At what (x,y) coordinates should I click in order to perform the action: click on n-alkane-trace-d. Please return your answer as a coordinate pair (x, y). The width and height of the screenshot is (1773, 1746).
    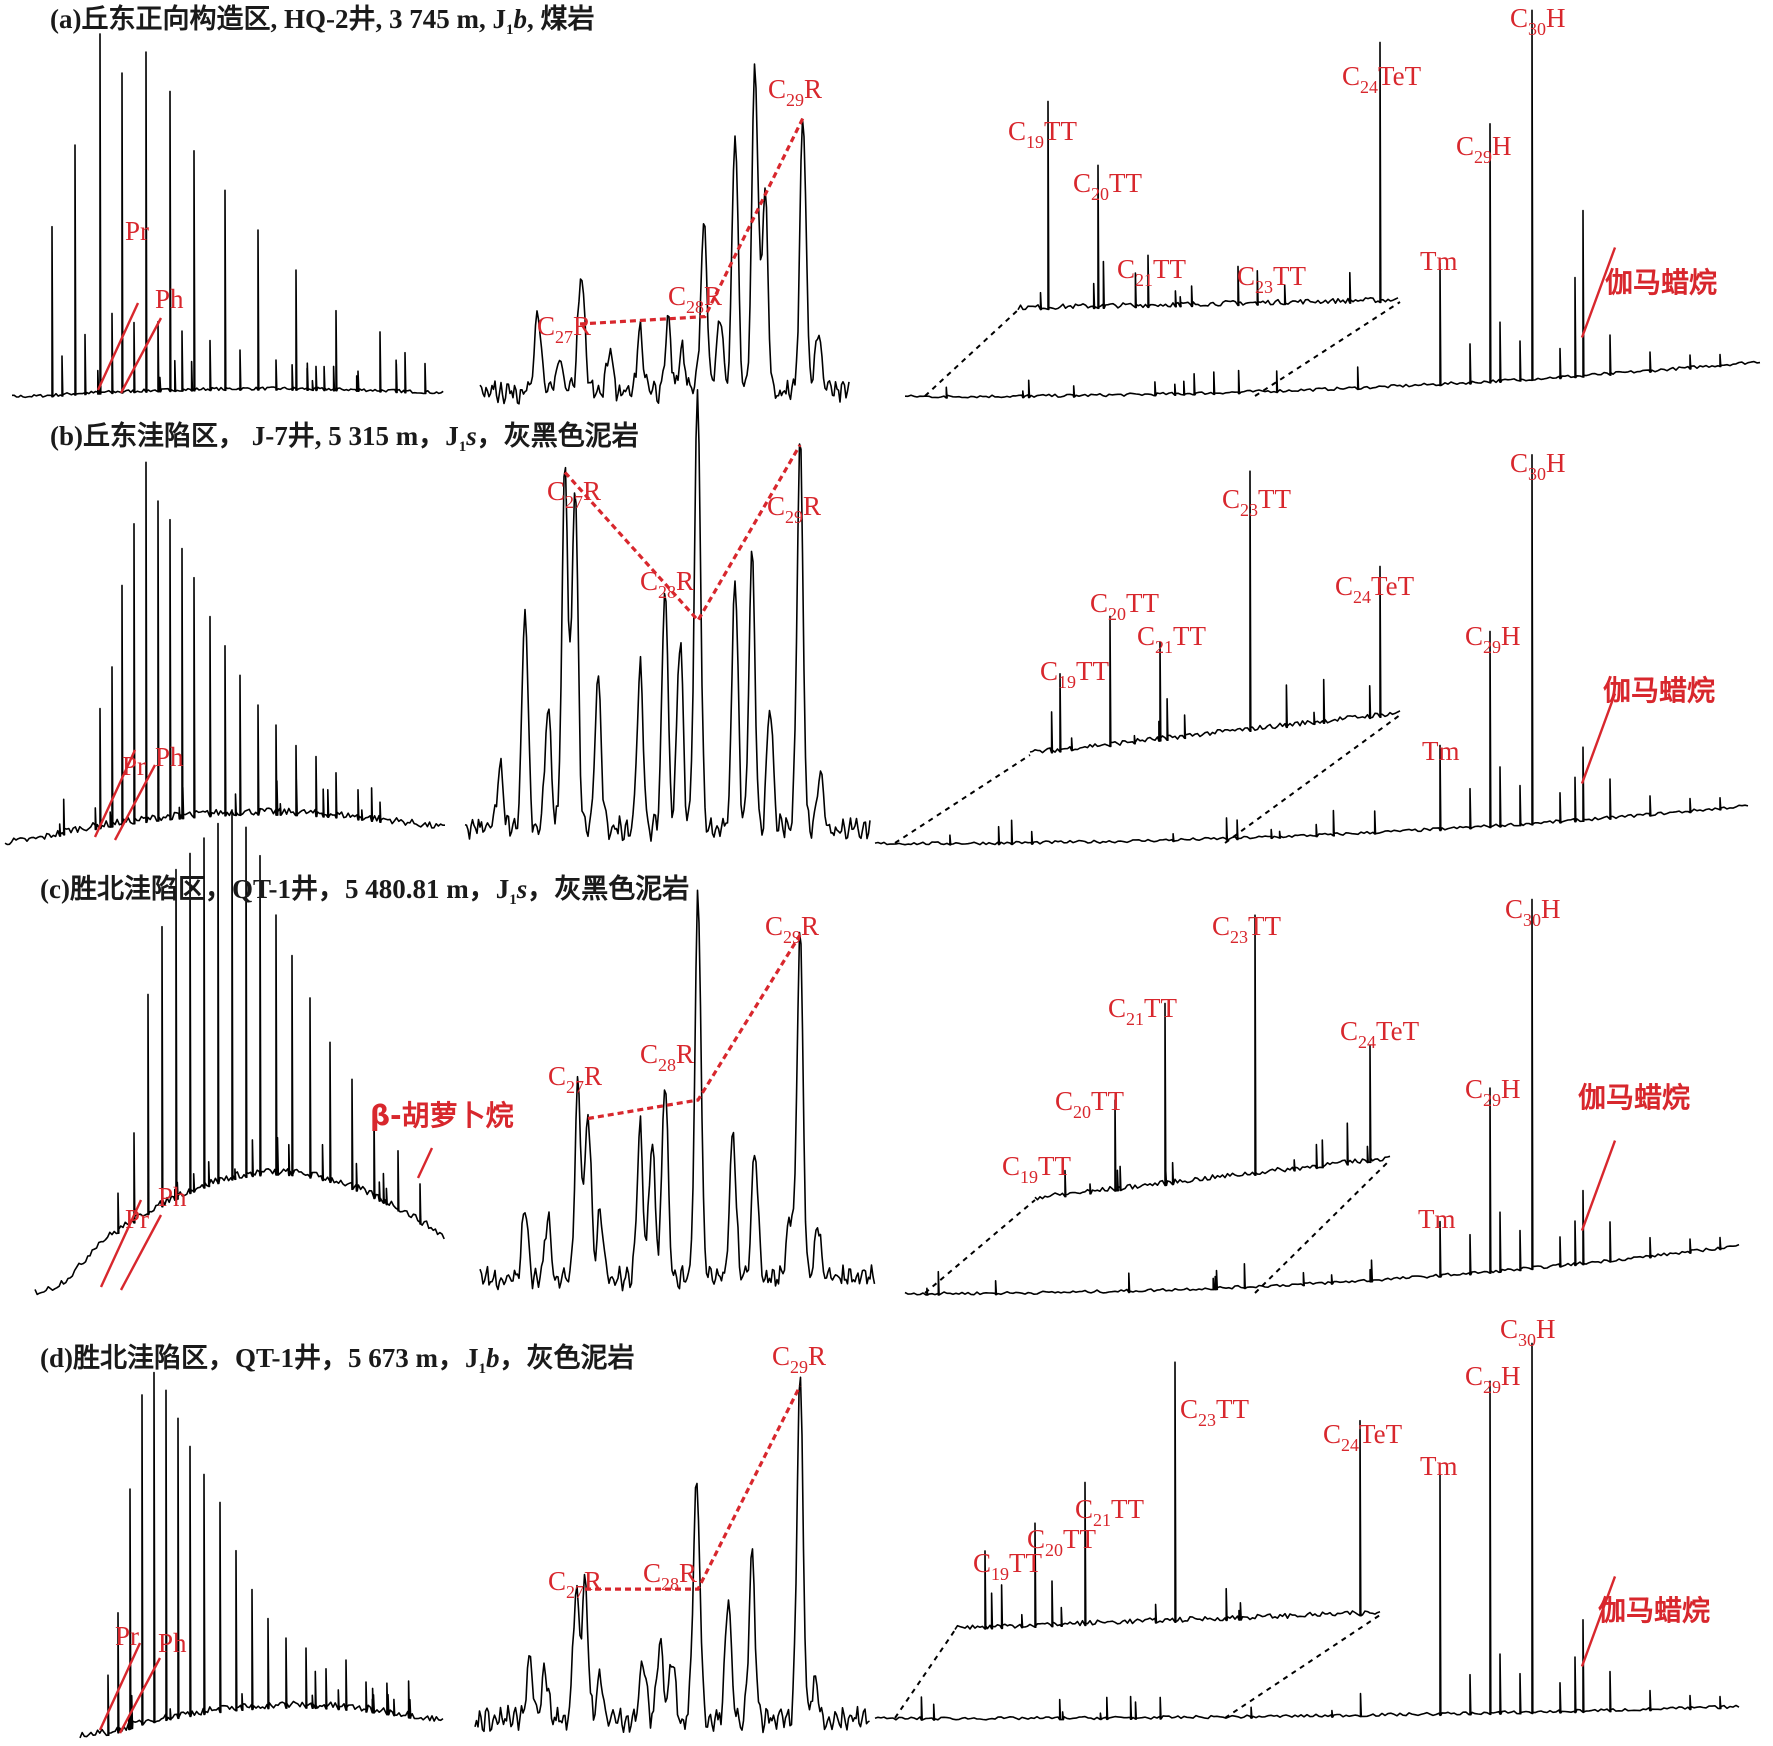
    Looking at the image, I should click on (261, 1555).